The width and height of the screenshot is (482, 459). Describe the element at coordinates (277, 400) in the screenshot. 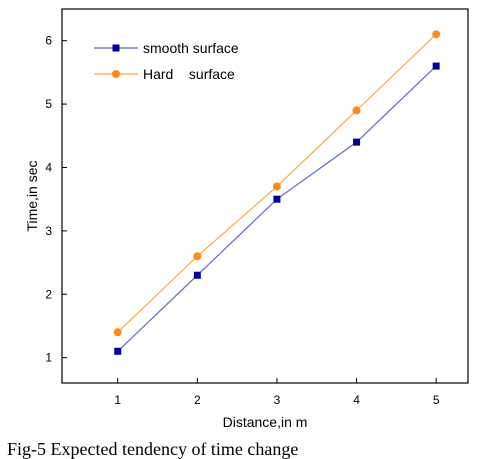

I see `x-tick-label: 3` at that location.